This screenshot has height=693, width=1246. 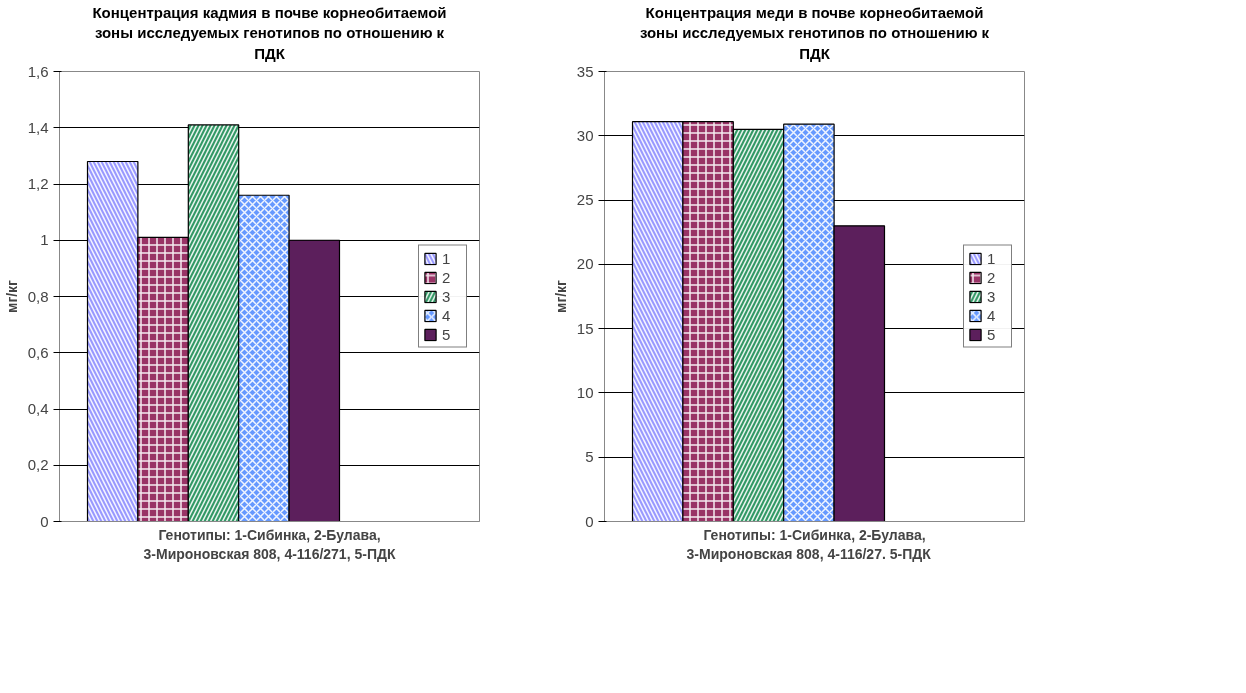 I want to click on y-tick-label: 1,2, so click(x=38, y=183).